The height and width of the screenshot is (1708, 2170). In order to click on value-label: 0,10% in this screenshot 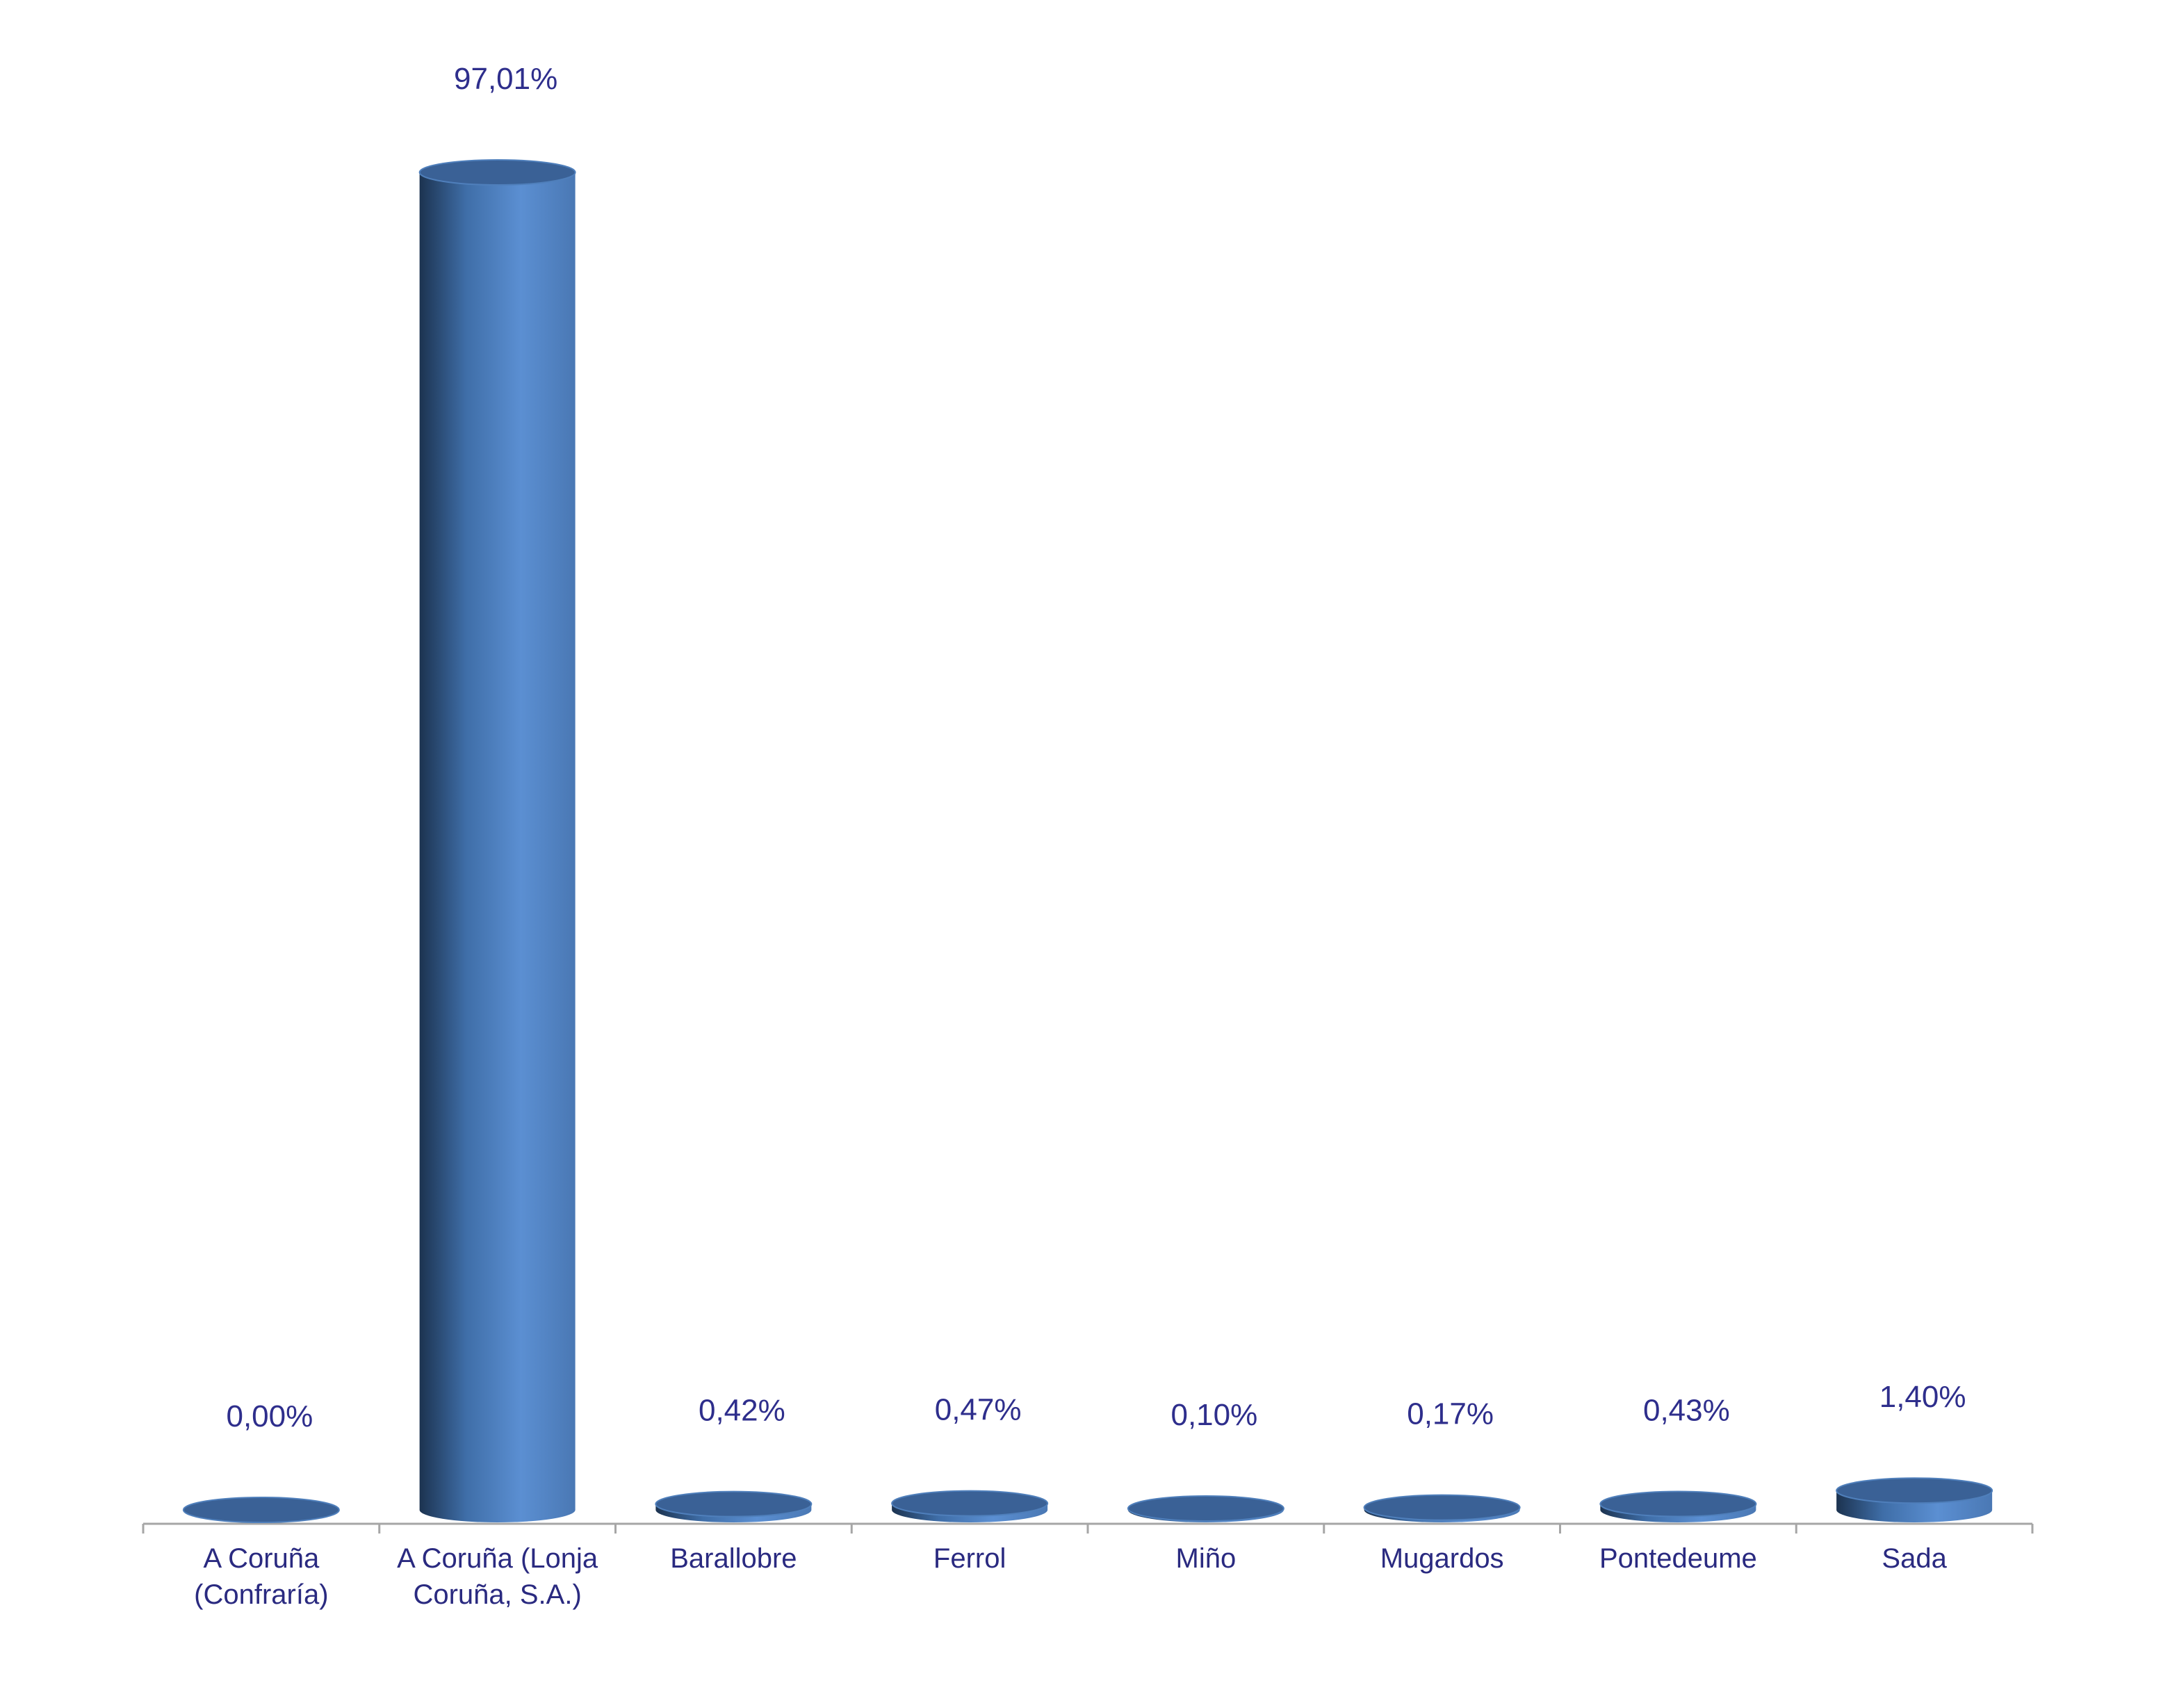, I will do `click(1213, 1415)`.